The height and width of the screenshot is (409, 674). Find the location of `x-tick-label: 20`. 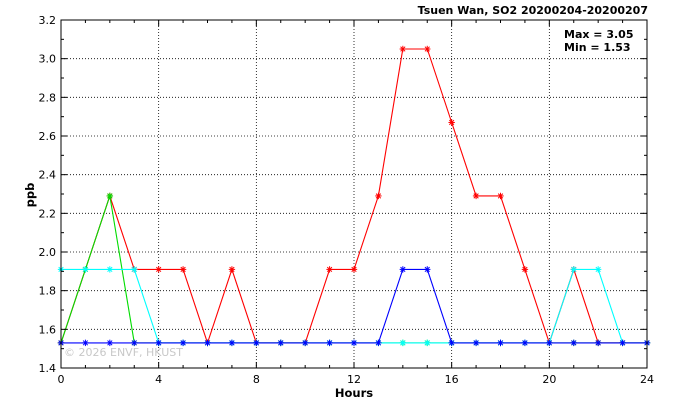

x-tick-label: 20 is located at coordinates (549, 379).